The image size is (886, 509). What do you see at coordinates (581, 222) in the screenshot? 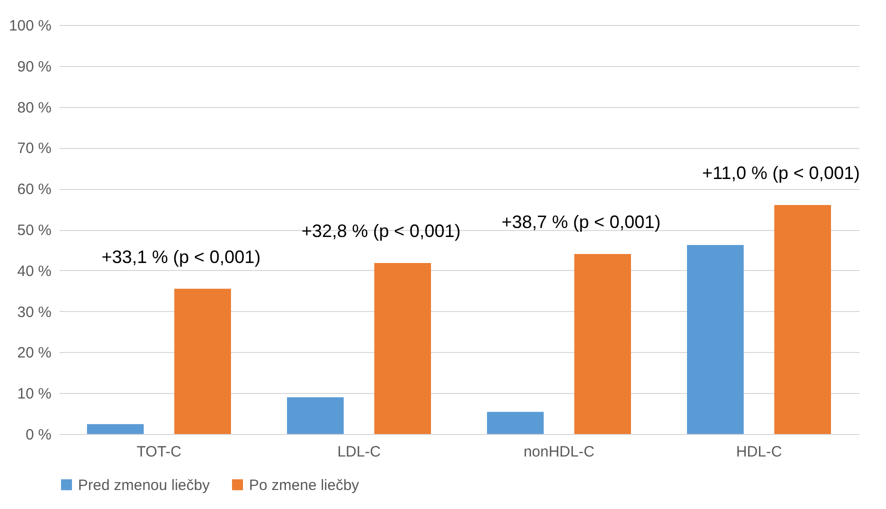
I see `annotation: +38,7 % (p < 0,001)` at bounding box center [581, 222].